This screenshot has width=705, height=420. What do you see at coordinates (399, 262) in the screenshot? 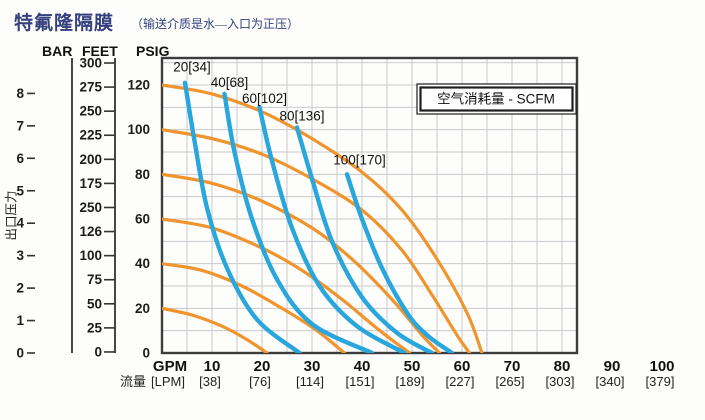
I see `curve-air-100scfm` at bounding box center [399, 262].